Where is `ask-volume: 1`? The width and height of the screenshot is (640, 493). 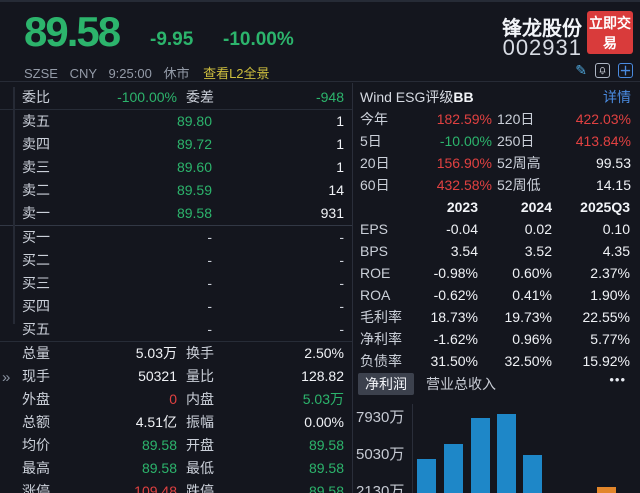
ask-volume: 1 is located at coordinates (340, 144).